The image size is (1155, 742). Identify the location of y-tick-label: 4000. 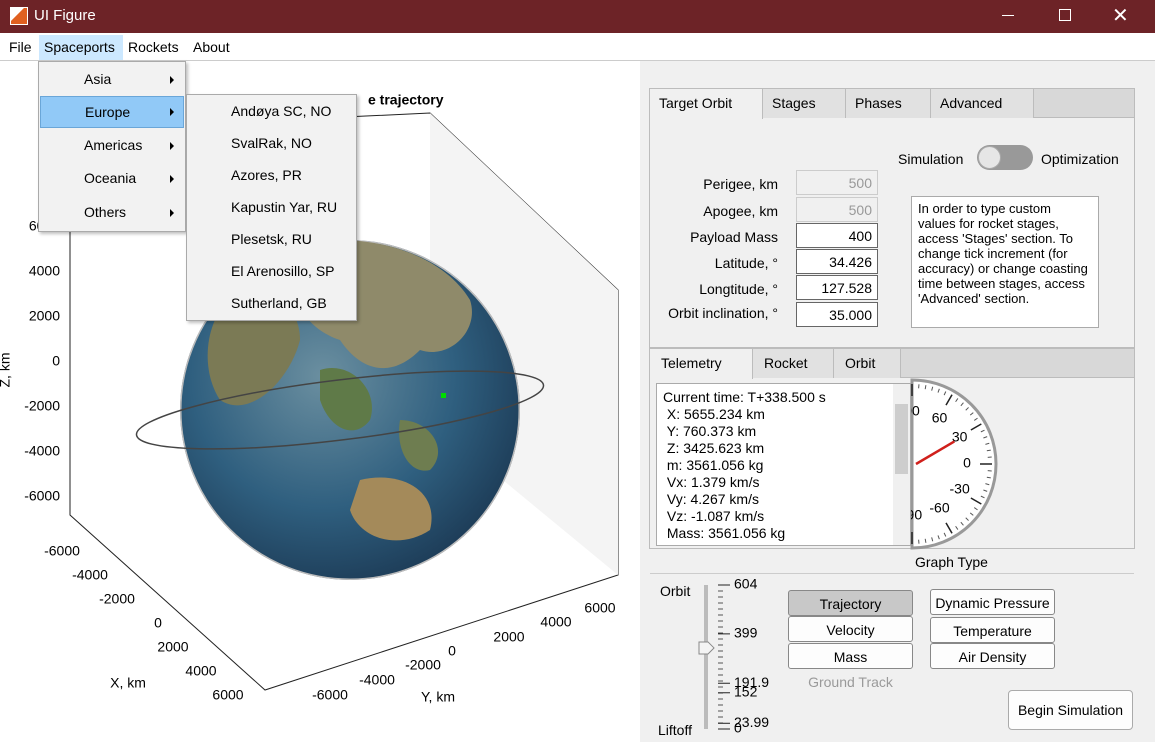
(555, 622).